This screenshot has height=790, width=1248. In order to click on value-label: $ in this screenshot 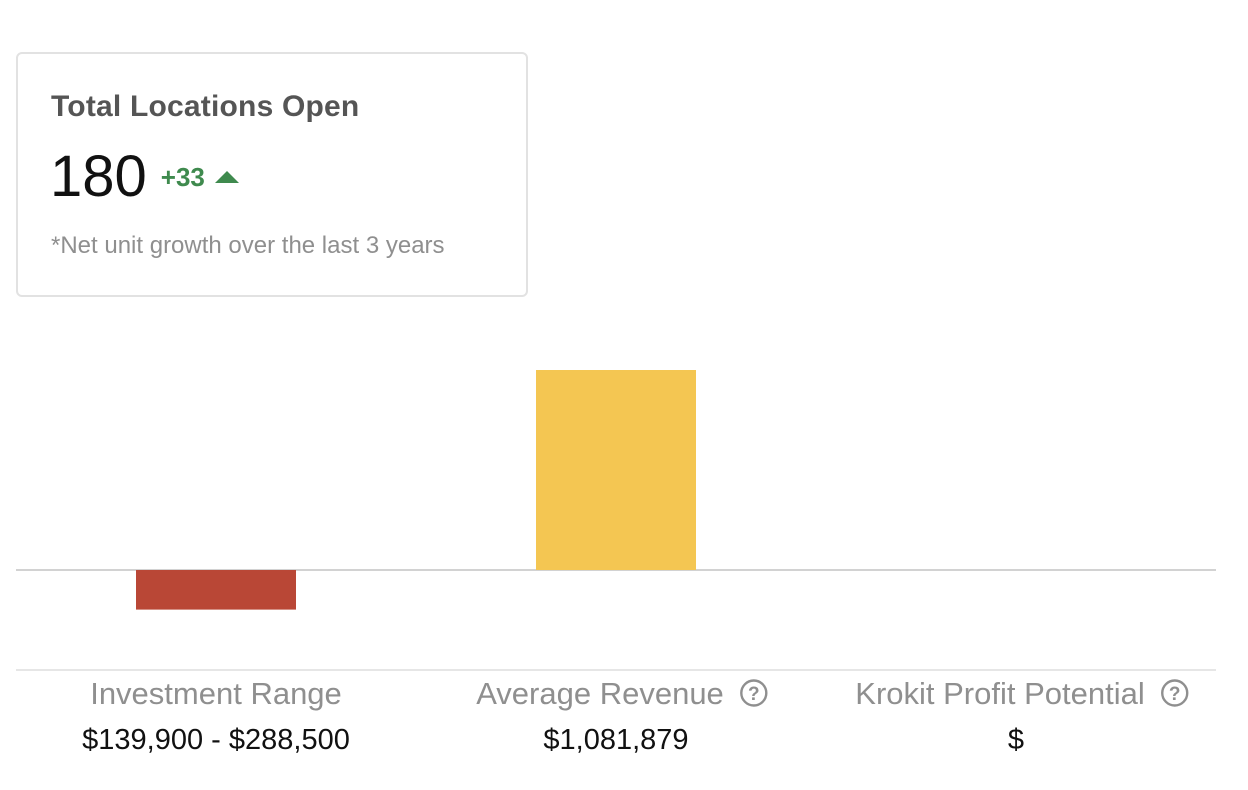, I will do `click(1016, 740)`.